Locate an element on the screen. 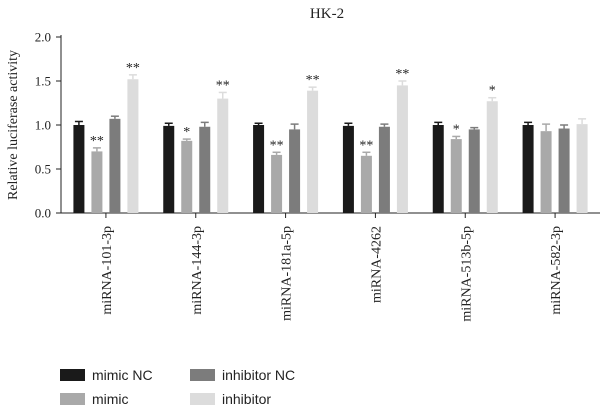  x-category-label: miRNA-582-3p is located at coordinates (556, 270).